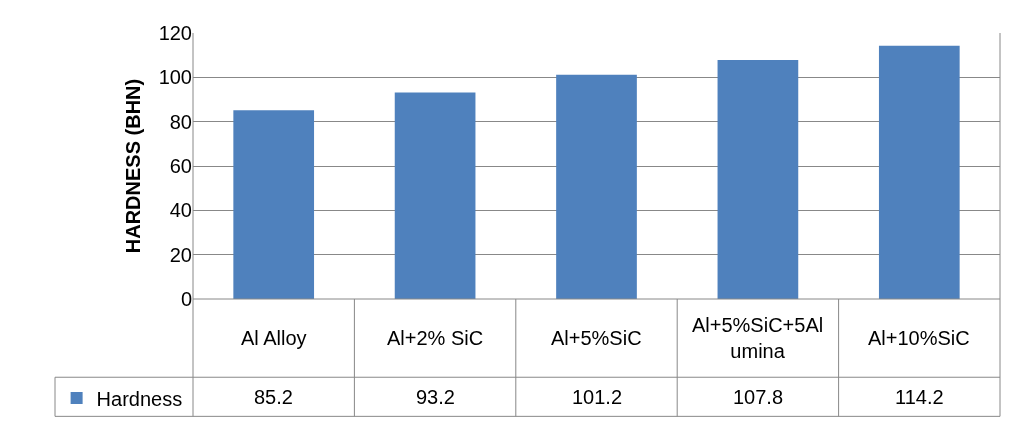  Describe the element at coordinates (139, 398) in the screenshot. I see `legend-label: Hardness` at that location.